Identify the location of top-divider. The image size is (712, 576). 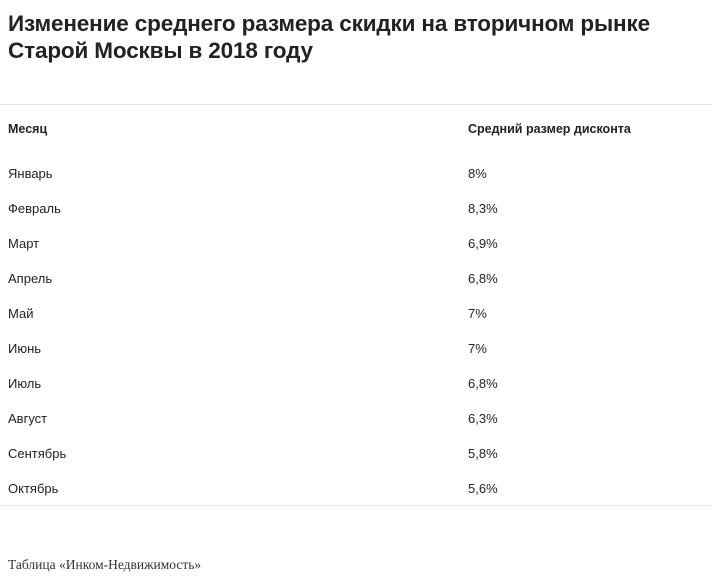
(356, 104).